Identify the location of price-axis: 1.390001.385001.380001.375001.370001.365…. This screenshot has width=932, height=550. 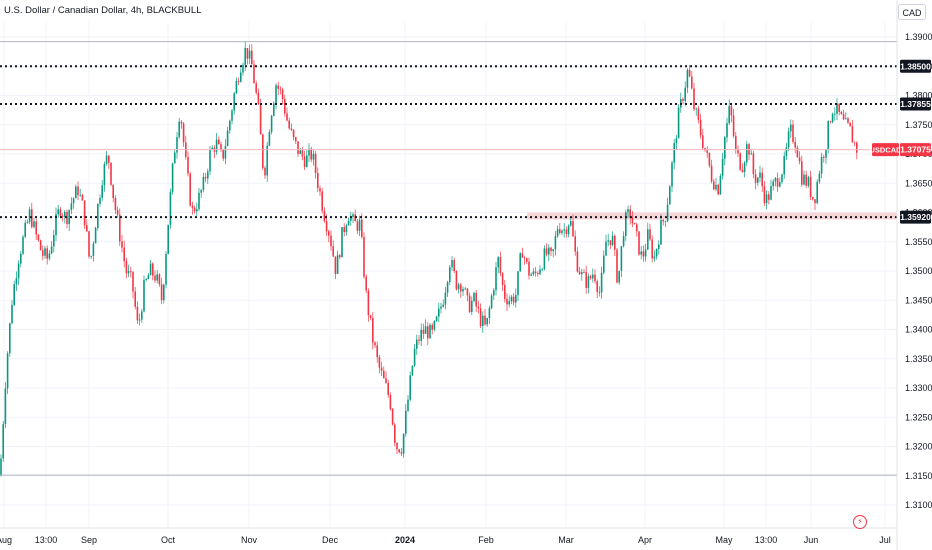
(914, 275).